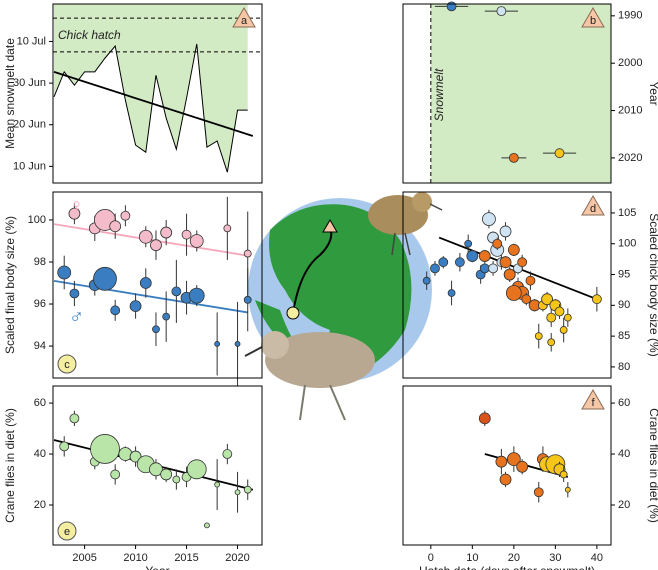  Describe the element at coordinates (630, 110) in the screenshot. I see `y-tick-label: 2010` at that location.